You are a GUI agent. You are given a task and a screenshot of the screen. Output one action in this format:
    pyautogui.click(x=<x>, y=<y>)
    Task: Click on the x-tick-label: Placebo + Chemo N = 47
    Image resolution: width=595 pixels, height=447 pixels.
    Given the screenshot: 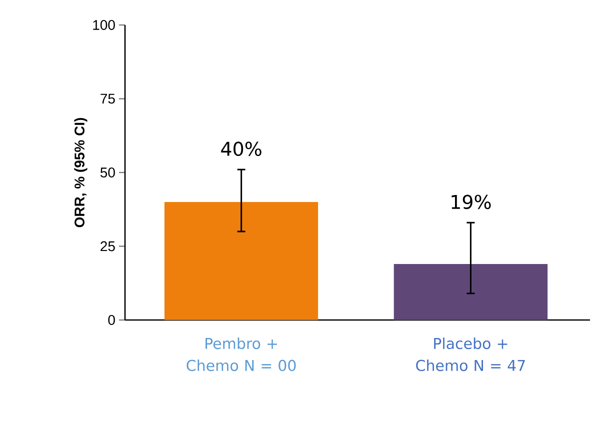 What is the action you would take?
    pyautogui.click(x=470, y=355)
    